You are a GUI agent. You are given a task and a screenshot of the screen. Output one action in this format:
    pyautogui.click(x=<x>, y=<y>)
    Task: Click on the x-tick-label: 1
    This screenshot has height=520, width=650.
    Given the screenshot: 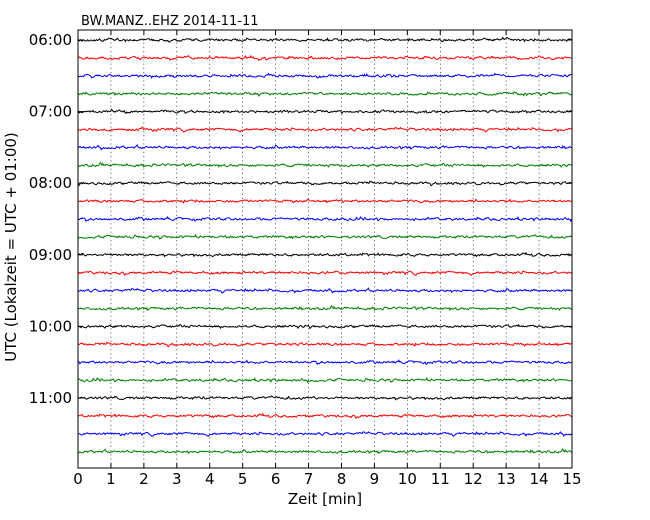 What is the action you would take?
    pyautogui.click(x=111, y=479)
    